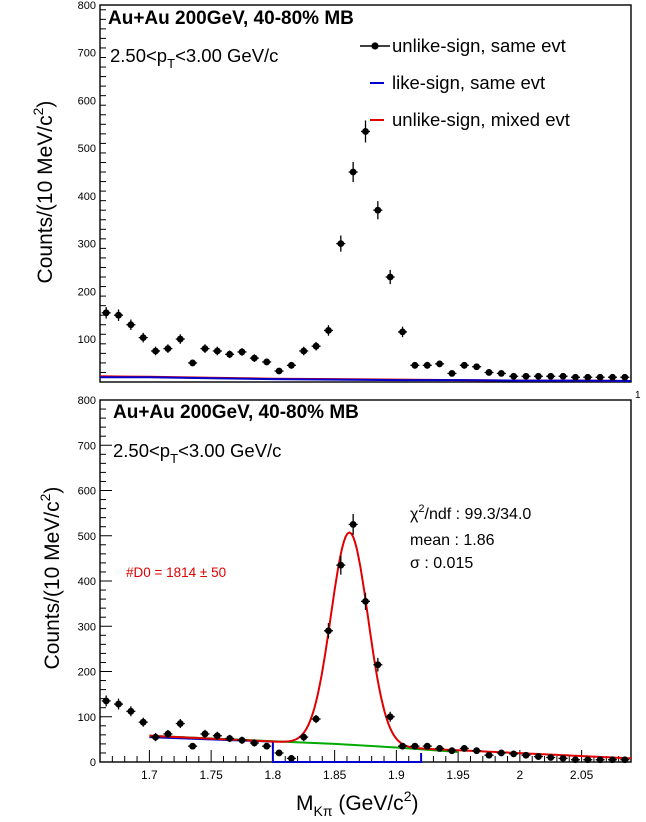 The height and width of the screenshot is (822, 646). I want to click on bottom-y-tick-label: 300, so click(87, 627).